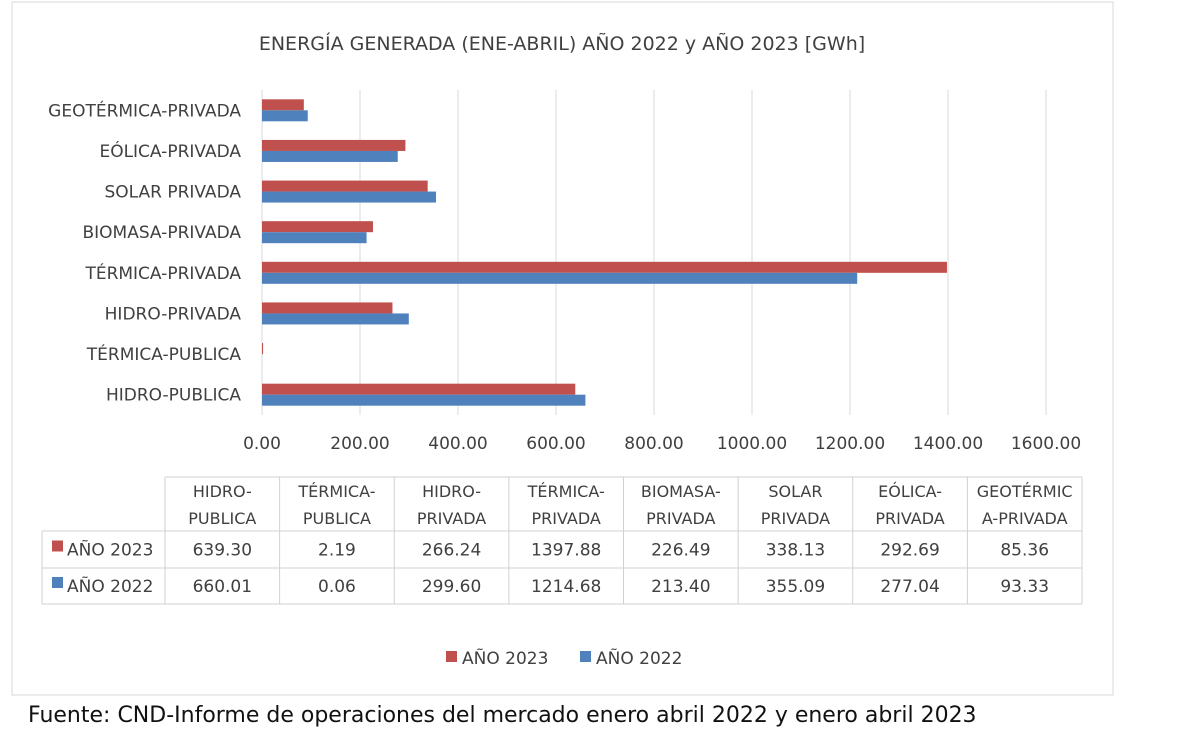 The image size is (1200, 736). I want to click on table-cell: 0.06, so click(337, 587).